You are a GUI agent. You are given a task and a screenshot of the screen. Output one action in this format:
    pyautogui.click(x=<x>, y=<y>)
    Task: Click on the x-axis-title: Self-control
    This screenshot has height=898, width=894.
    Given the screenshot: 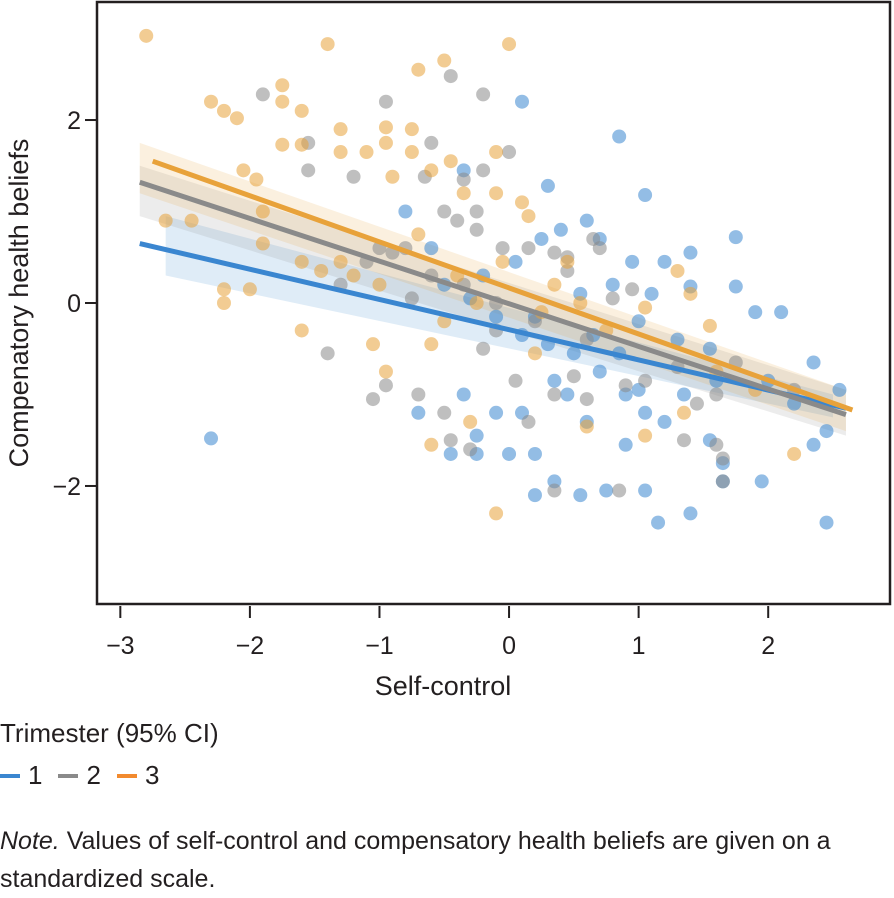 What is the action you would take?
    pyautogui.click(x=443, y=685)
    